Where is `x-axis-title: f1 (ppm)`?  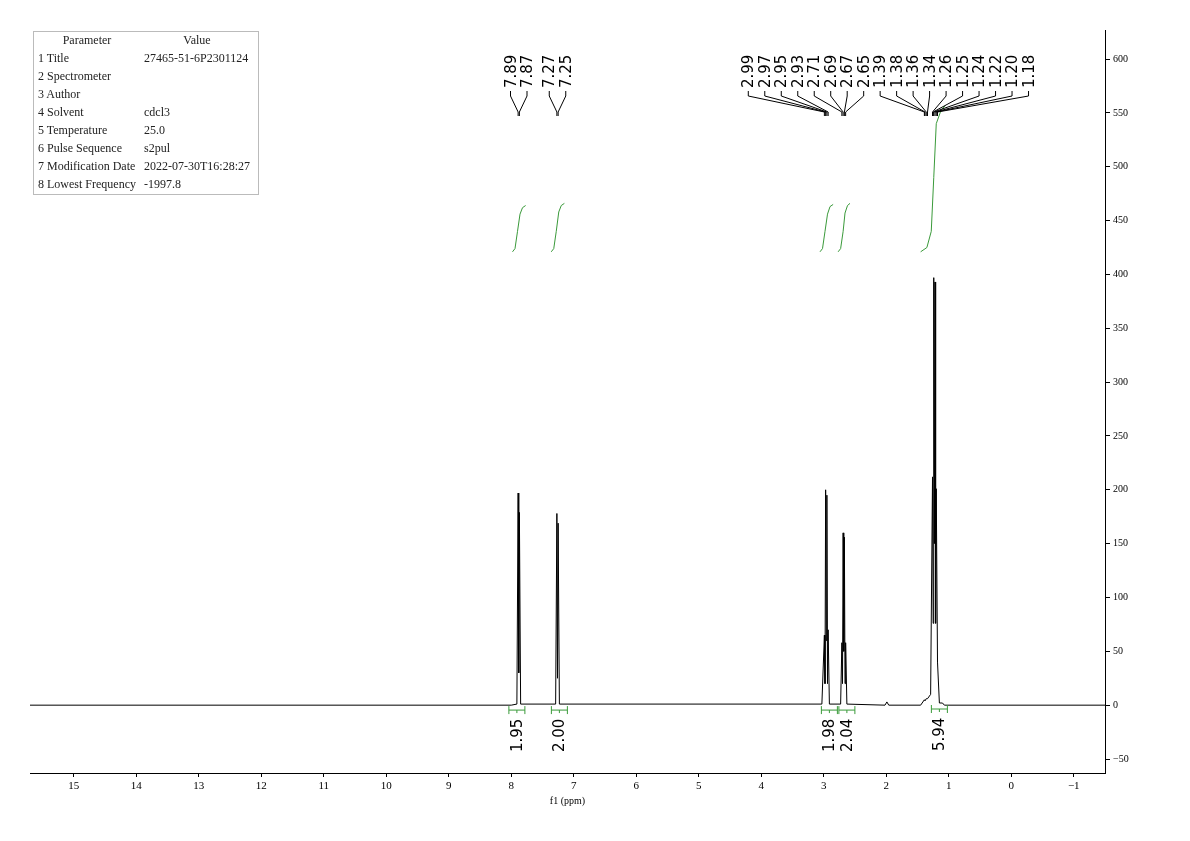 x-axis-title: f1 (ppm) is located at coordinates (567, 800).